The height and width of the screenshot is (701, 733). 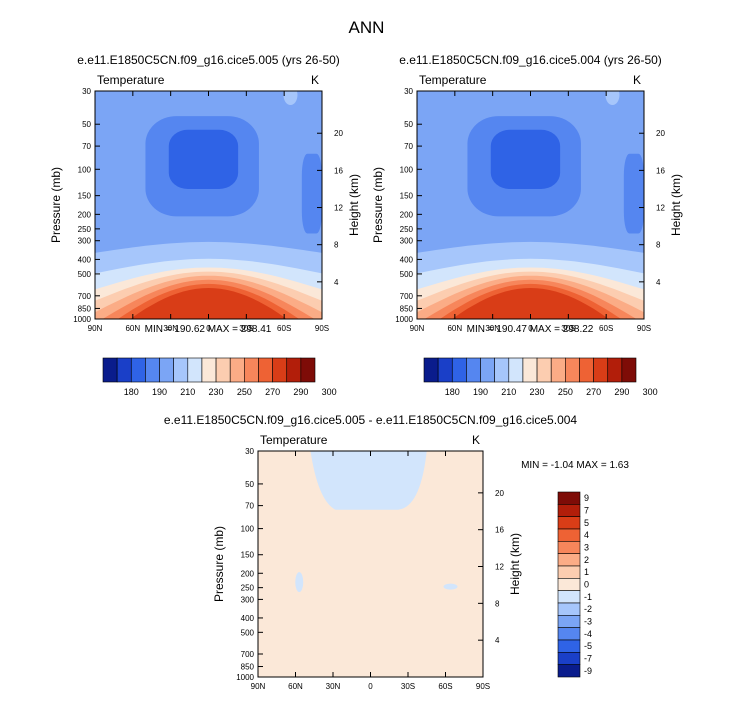 I want to click on variable-label: Temperature, so click(x=131, y=80).